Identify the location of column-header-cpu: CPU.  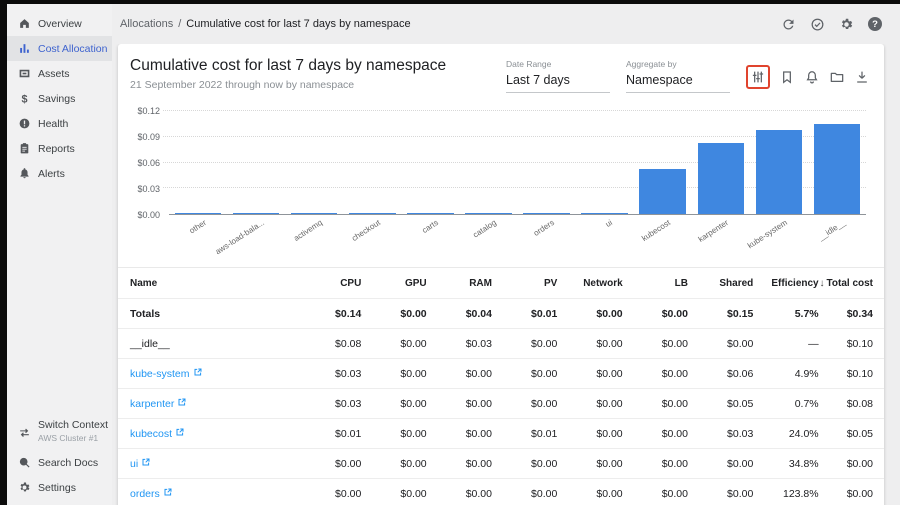
(351, 283).